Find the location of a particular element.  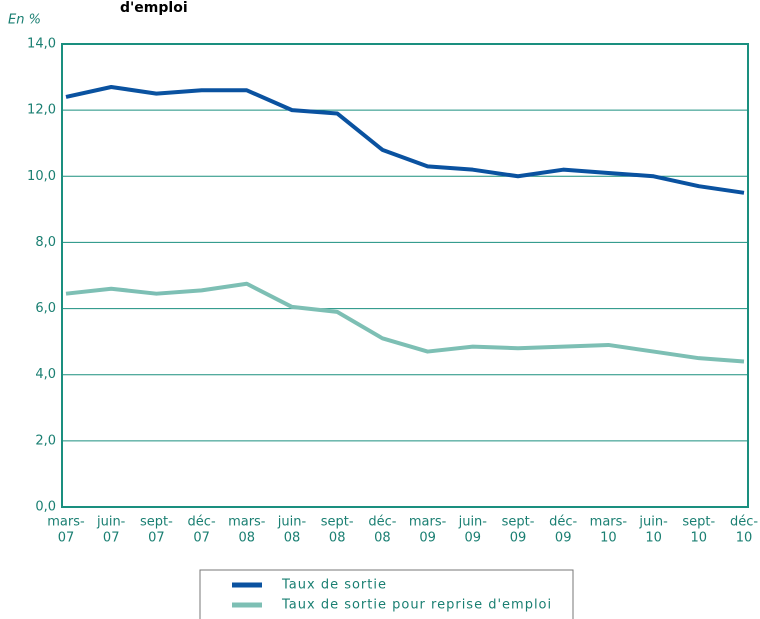

y-tick-label: 4,0 is located at coordinates (45, 374).